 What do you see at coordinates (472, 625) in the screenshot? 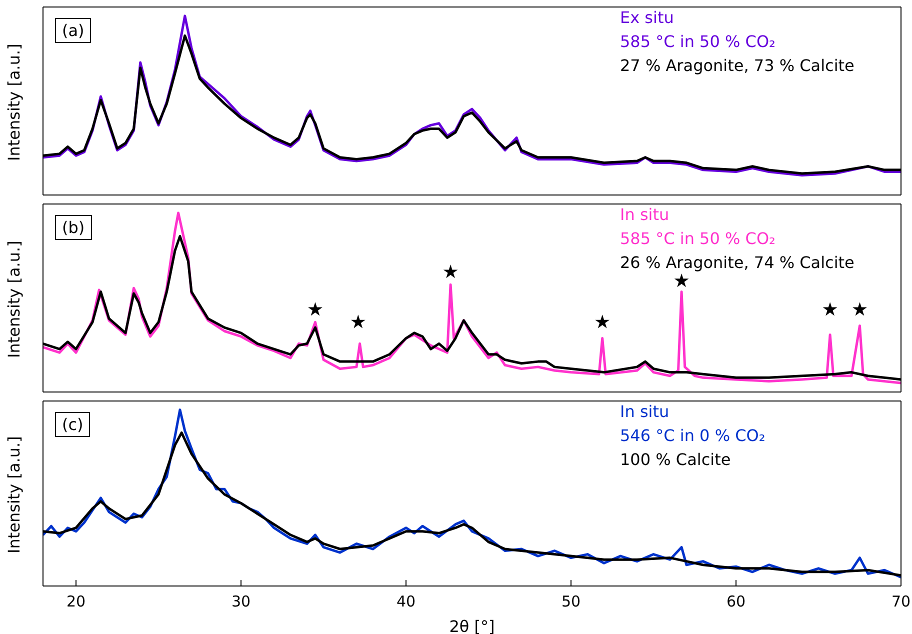
I see `x-axis-title: 2θ [°]` at bounding box center [472, 625].